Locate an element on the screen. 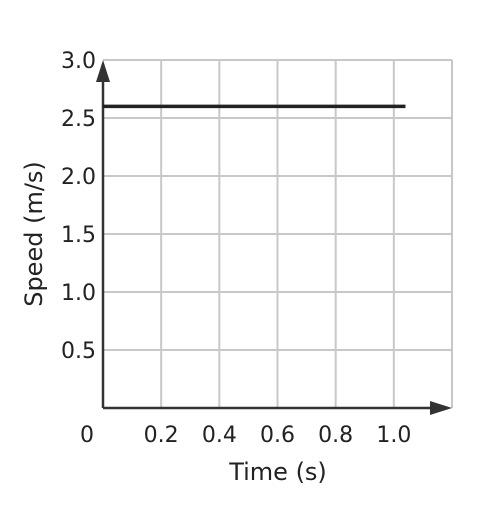 The image size is (486, 518). origin-label: 0 is located at coordinates (87, 435).